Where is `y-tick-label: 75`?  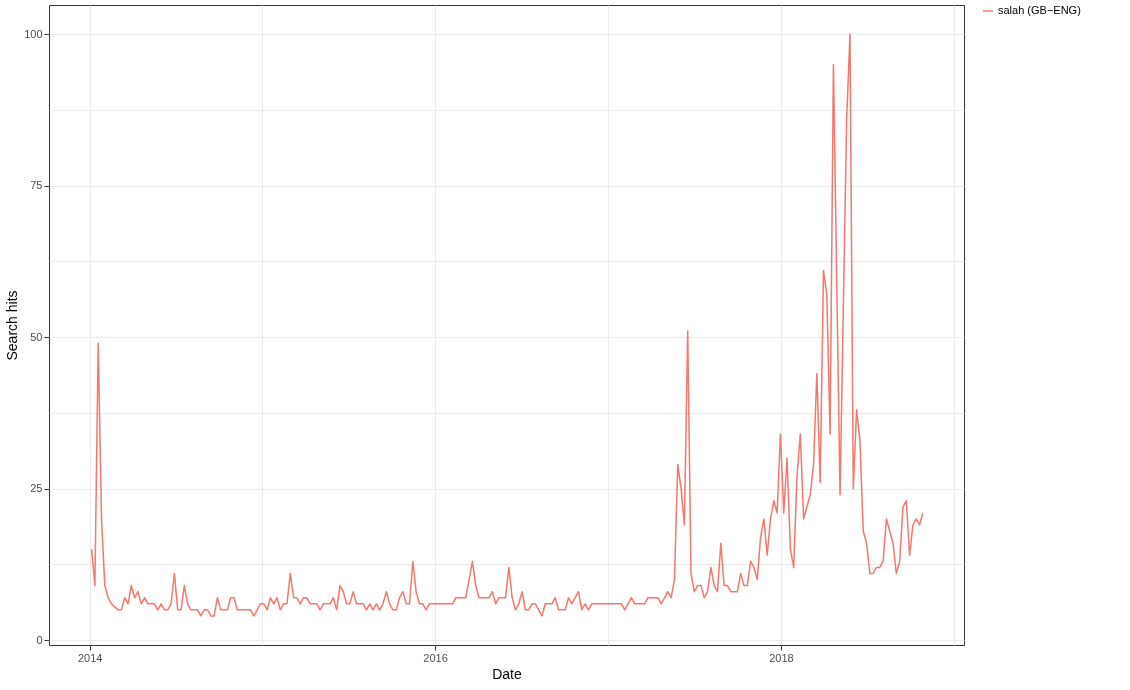 y-tick-label: 75 is located at coordinates (36, 185).